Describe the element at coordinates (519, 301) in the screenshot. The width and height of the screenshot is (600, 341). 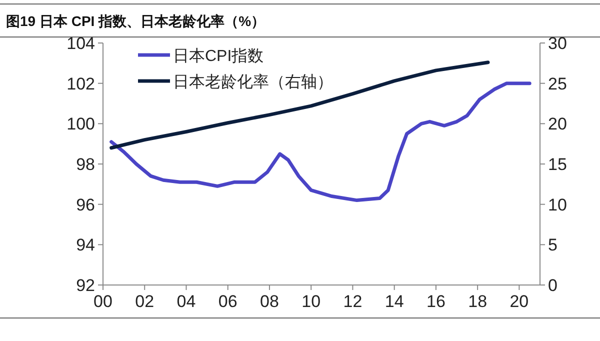
I see `x-tick-label: 20` at that location.